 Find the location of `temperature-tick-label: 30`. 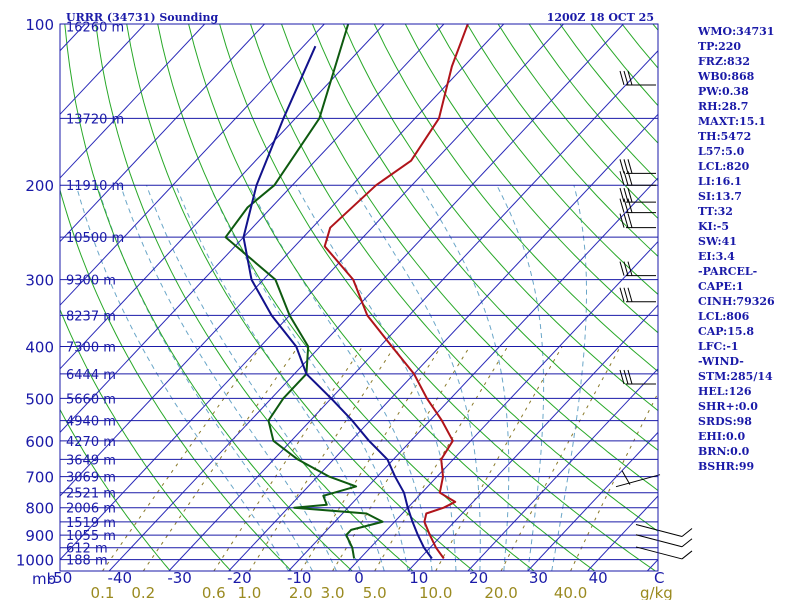

temperature-tick-label: 30 is located at coordinates (538, 578).